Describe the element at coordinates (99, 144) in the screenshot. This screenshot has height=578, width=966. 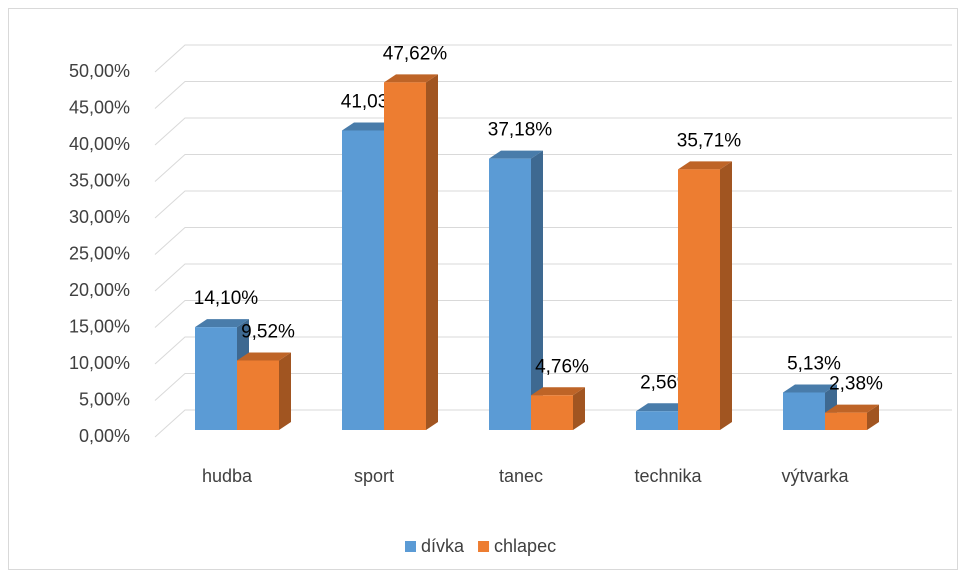
I see `y-tick-label: 40,00%` at that location.